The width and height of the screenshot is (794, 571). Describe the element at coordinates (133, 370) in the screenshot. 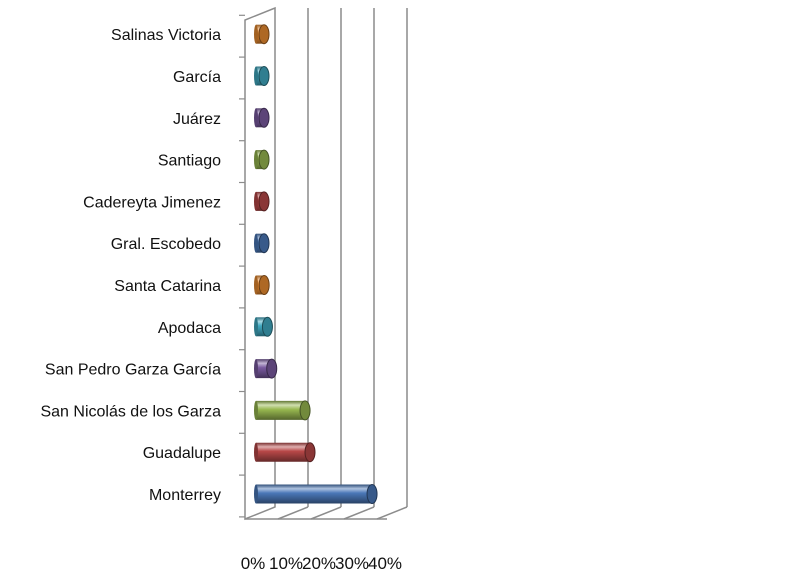

I see `category-label: San Pedro Garza García` at that location.